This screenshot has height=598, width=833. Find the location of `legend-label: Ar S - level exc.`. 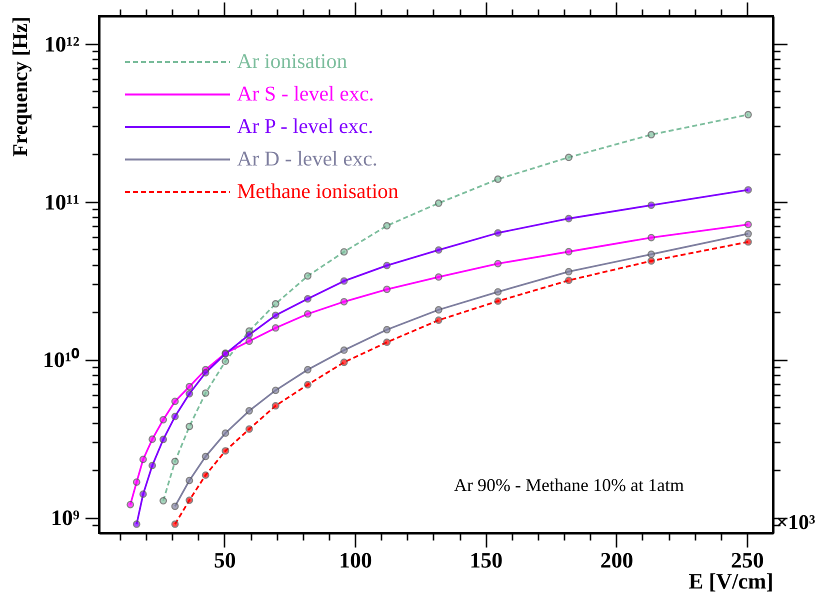

legend-label: Ar S - level exc. is located at coordinates (305, 94).